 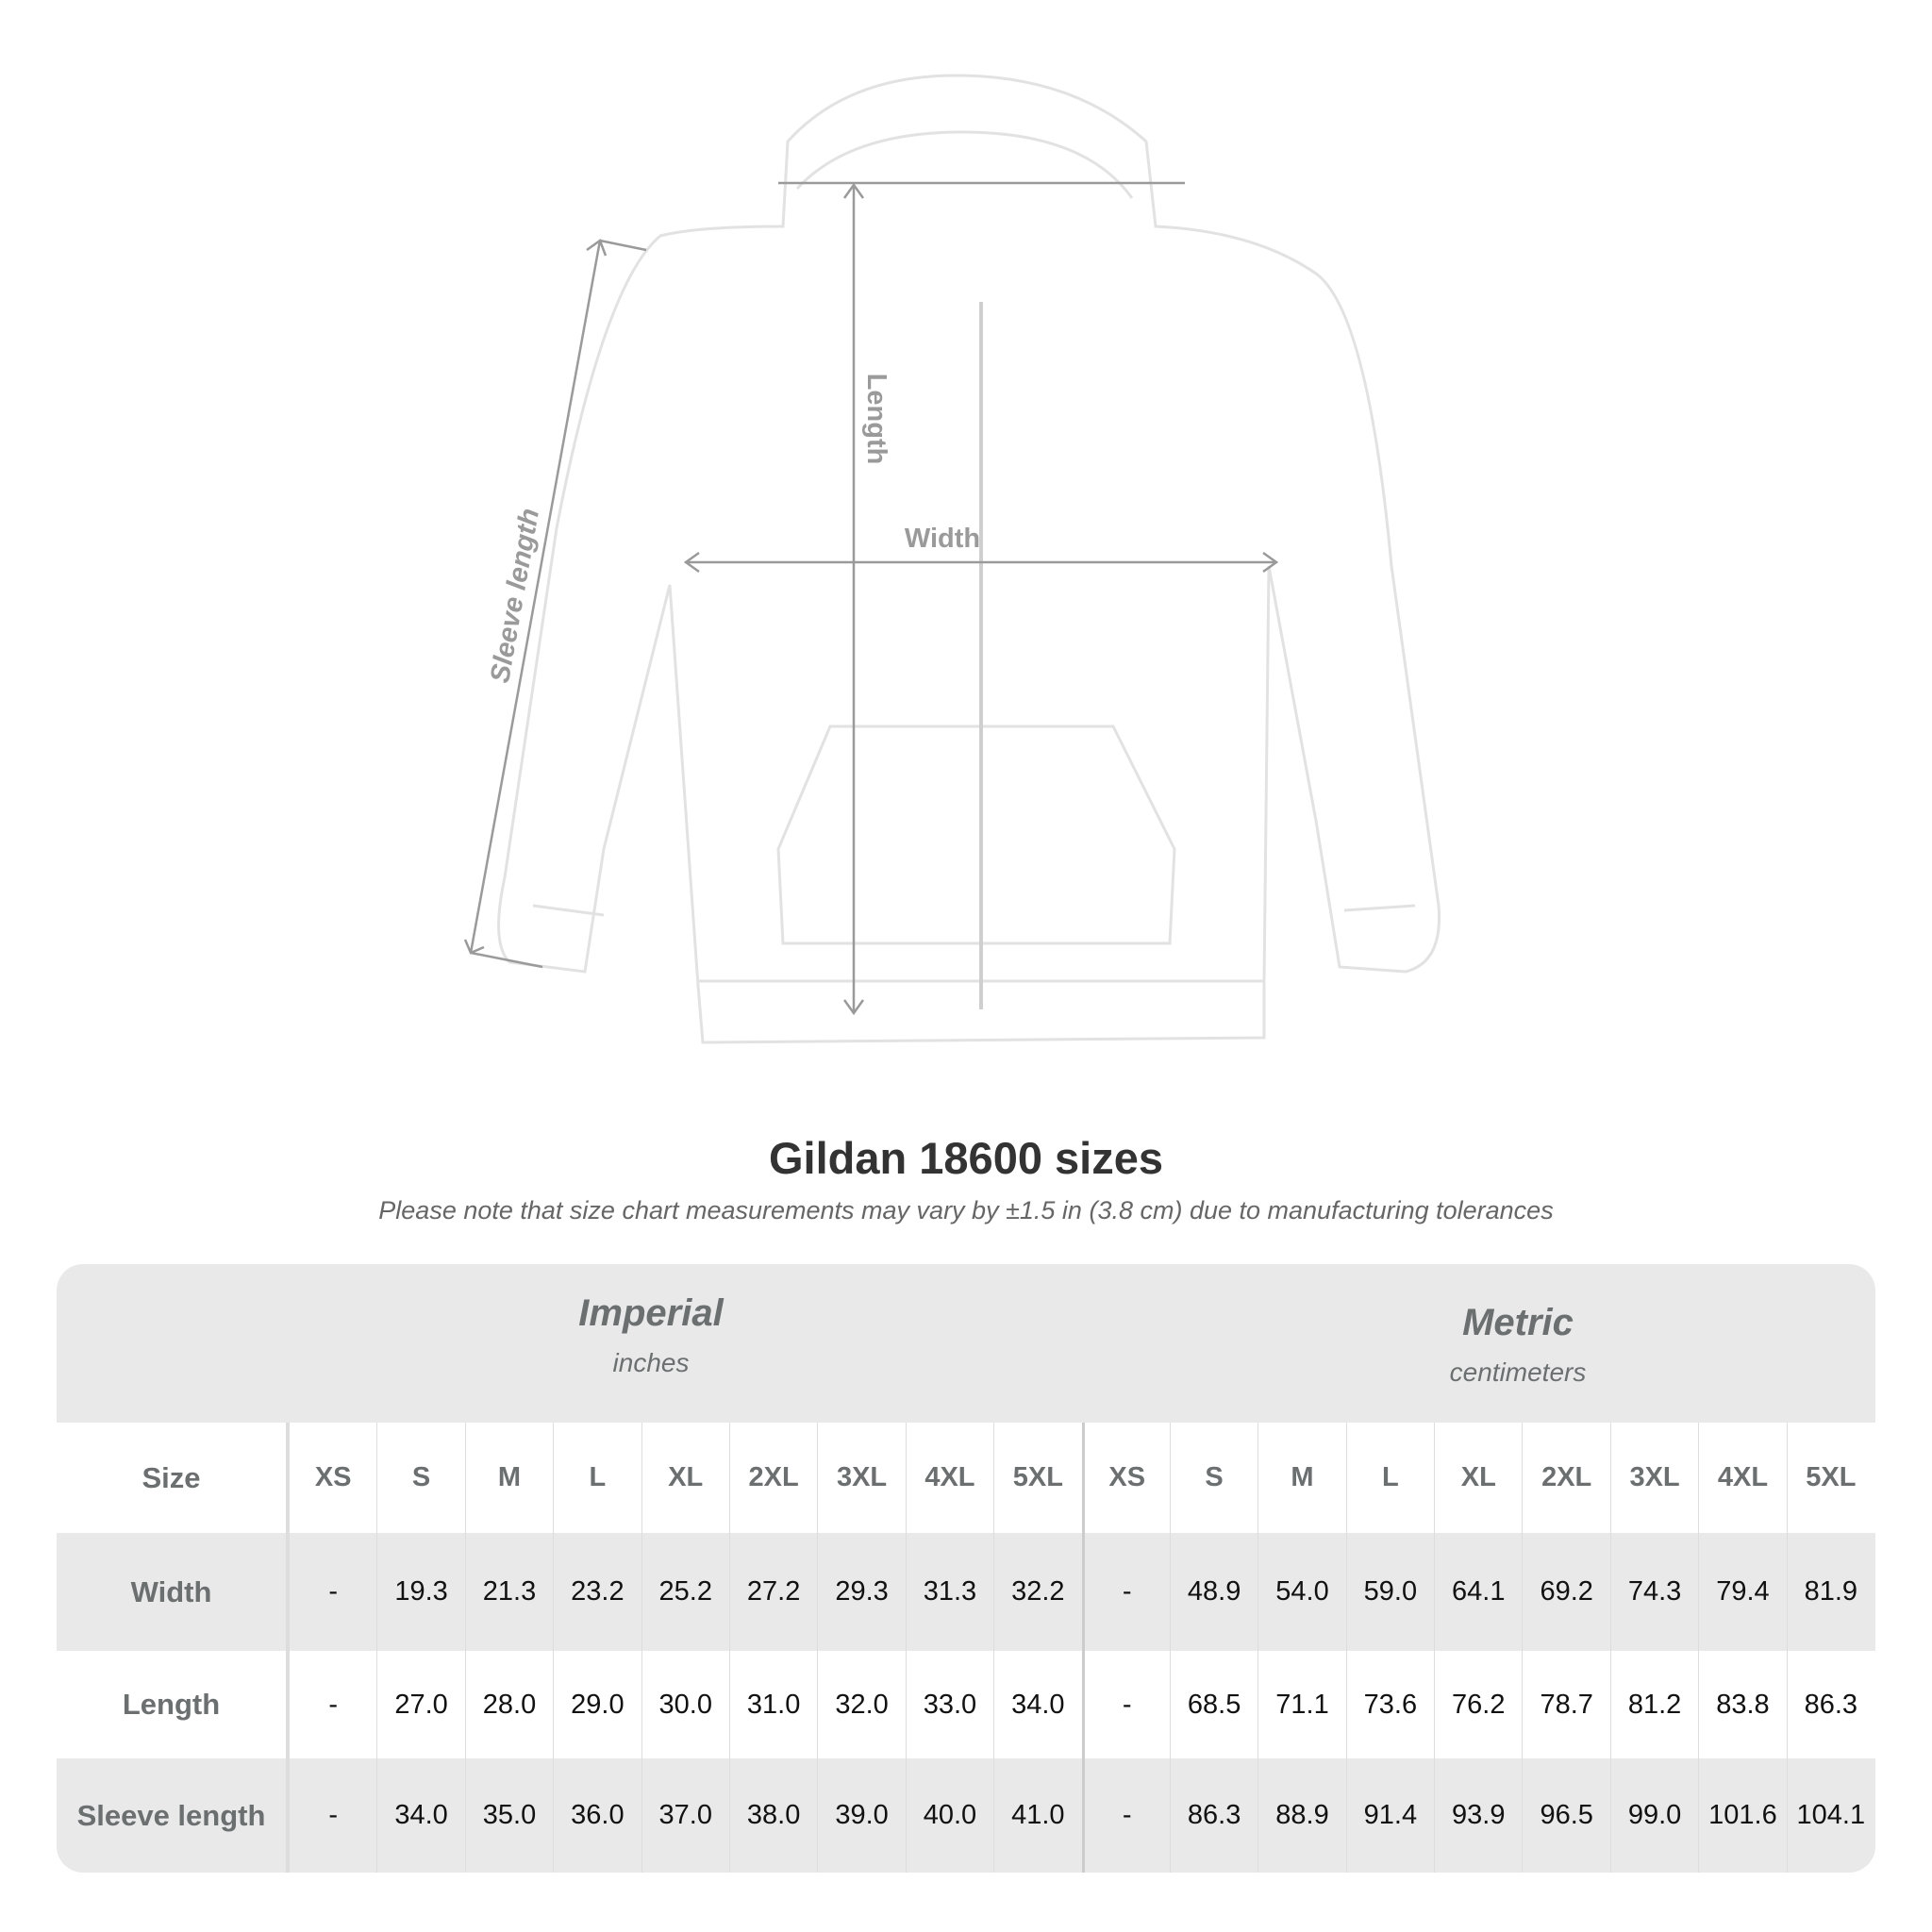 What do you see at coordinates (1125, 1478) in the screenshot?
I see `metric-size-XS: XS` at bounding box center [1125, 1478].